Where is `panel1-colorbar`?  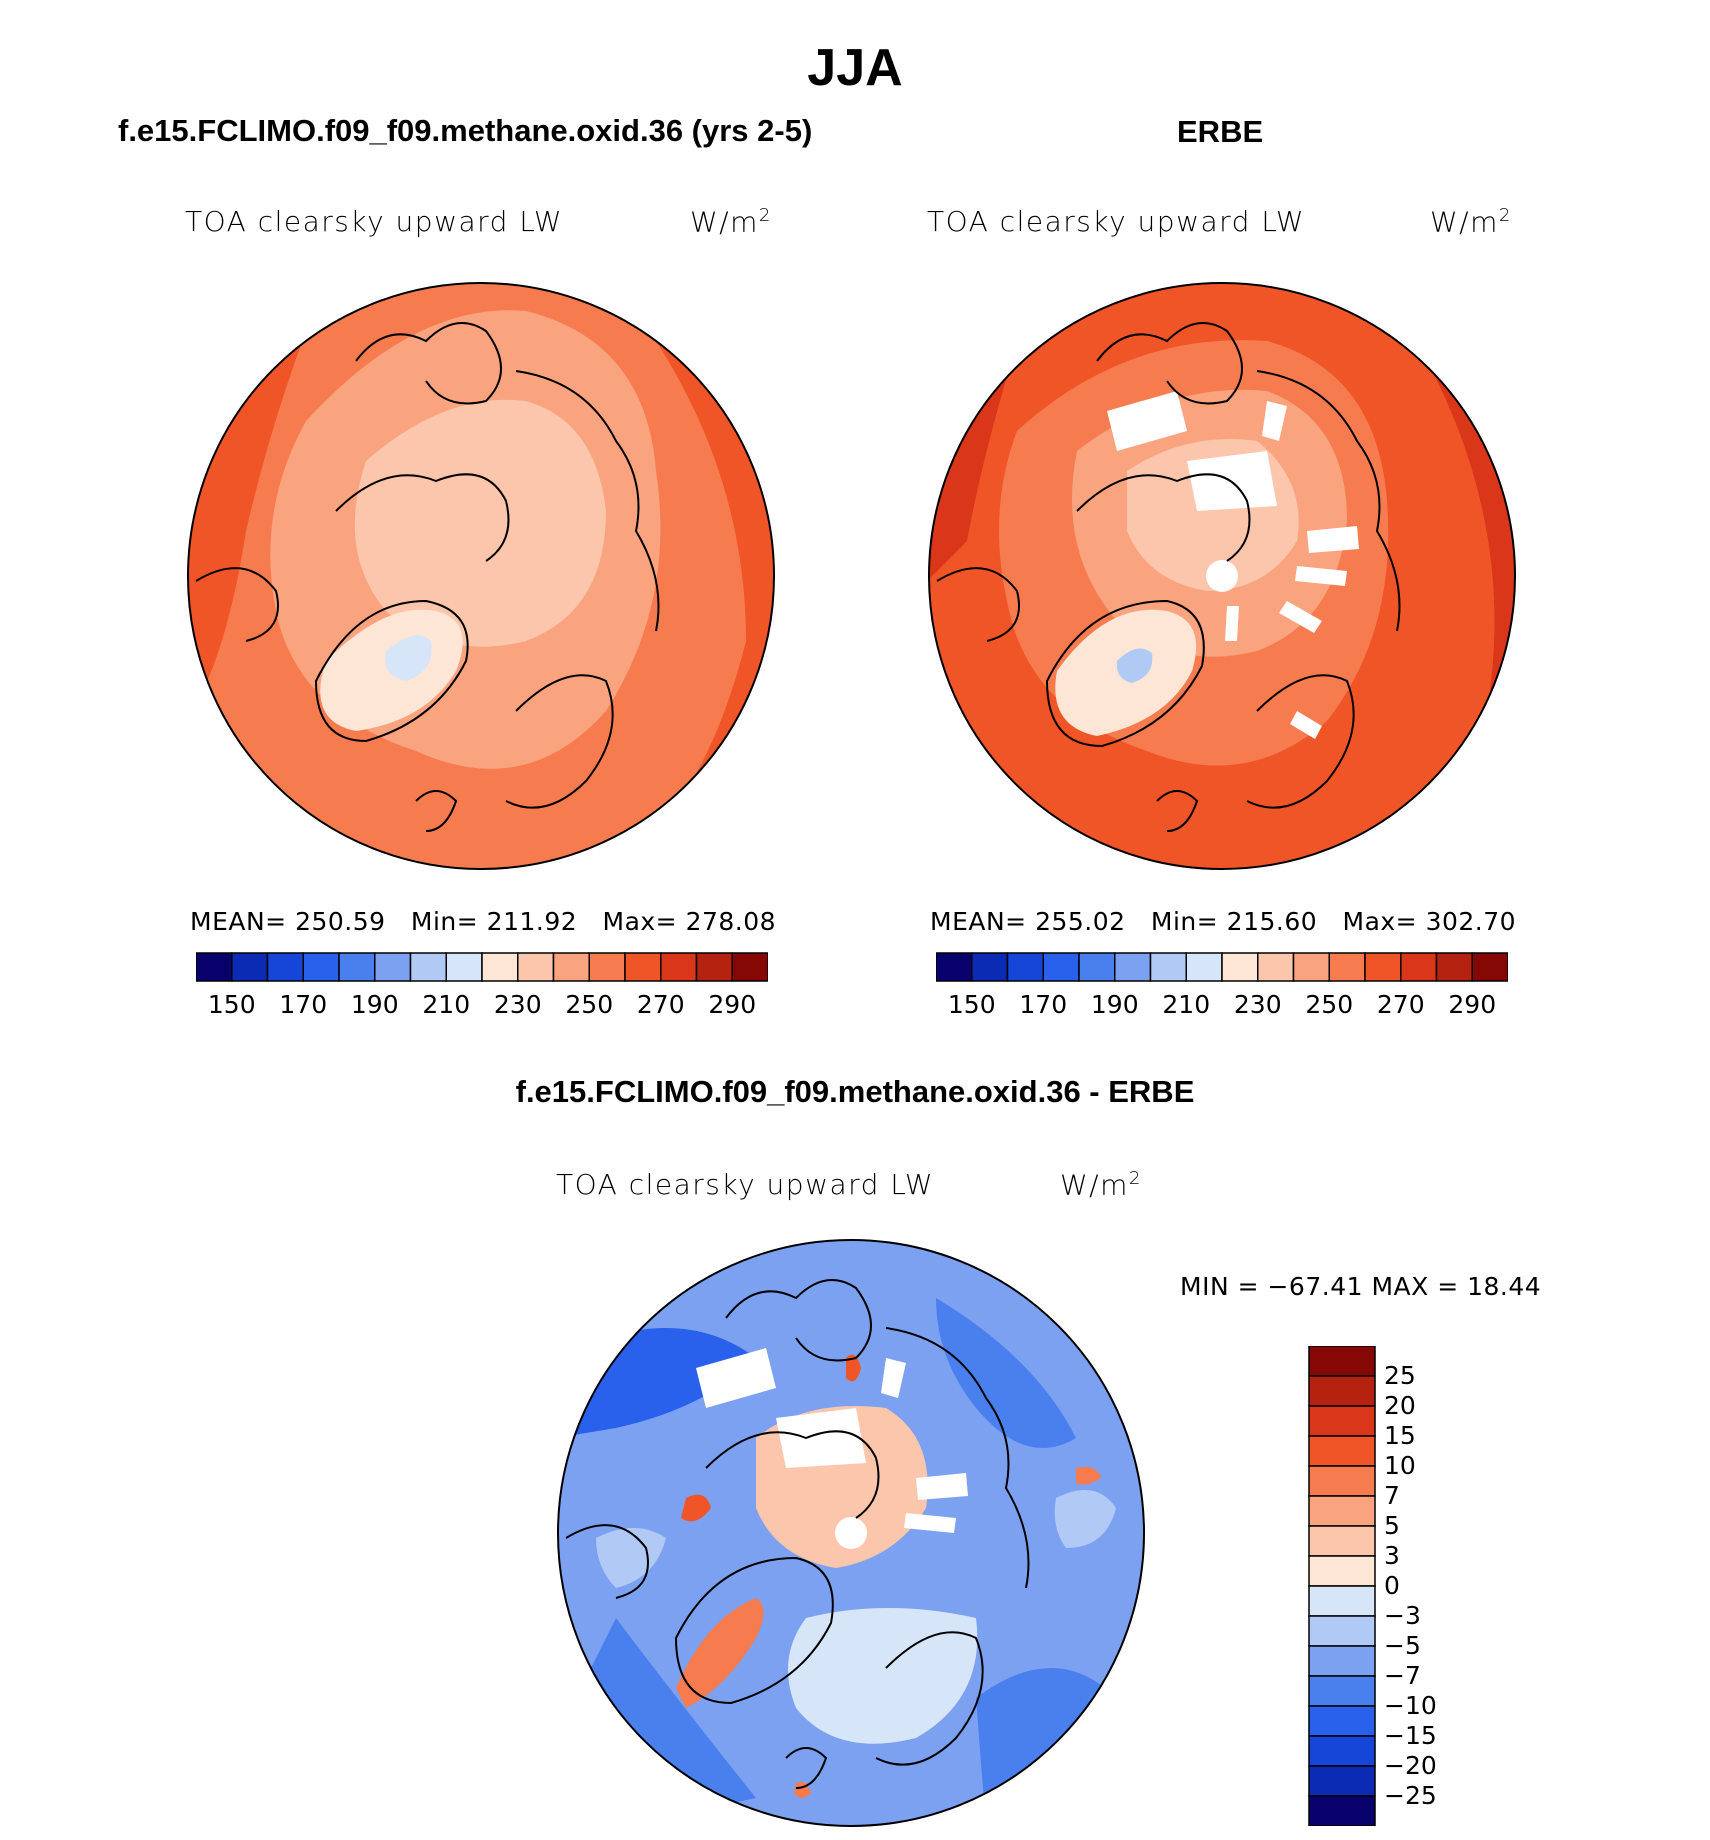 panel1-colorbar is located at coordinates (482, 967).